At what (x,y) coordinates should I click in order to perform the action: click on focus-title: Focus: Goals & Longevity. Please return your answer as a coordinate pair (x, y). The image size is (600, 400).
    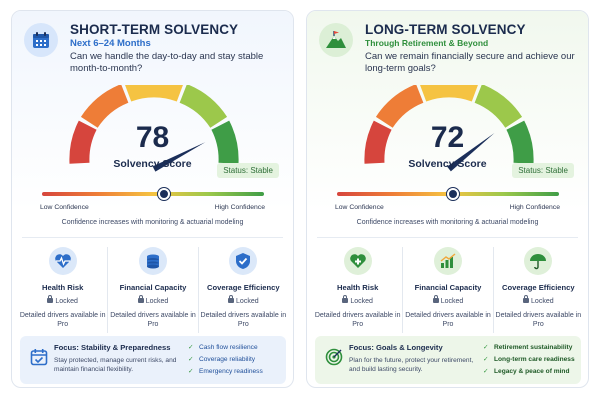
    Looking at the image, I should click on (396, 347).